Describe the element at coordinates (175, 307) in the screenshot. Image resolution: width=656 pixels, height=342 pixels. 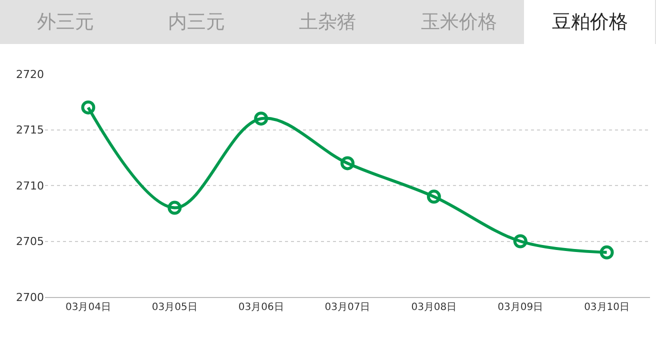
I see `x-tick-label: 03月05日` at that location.